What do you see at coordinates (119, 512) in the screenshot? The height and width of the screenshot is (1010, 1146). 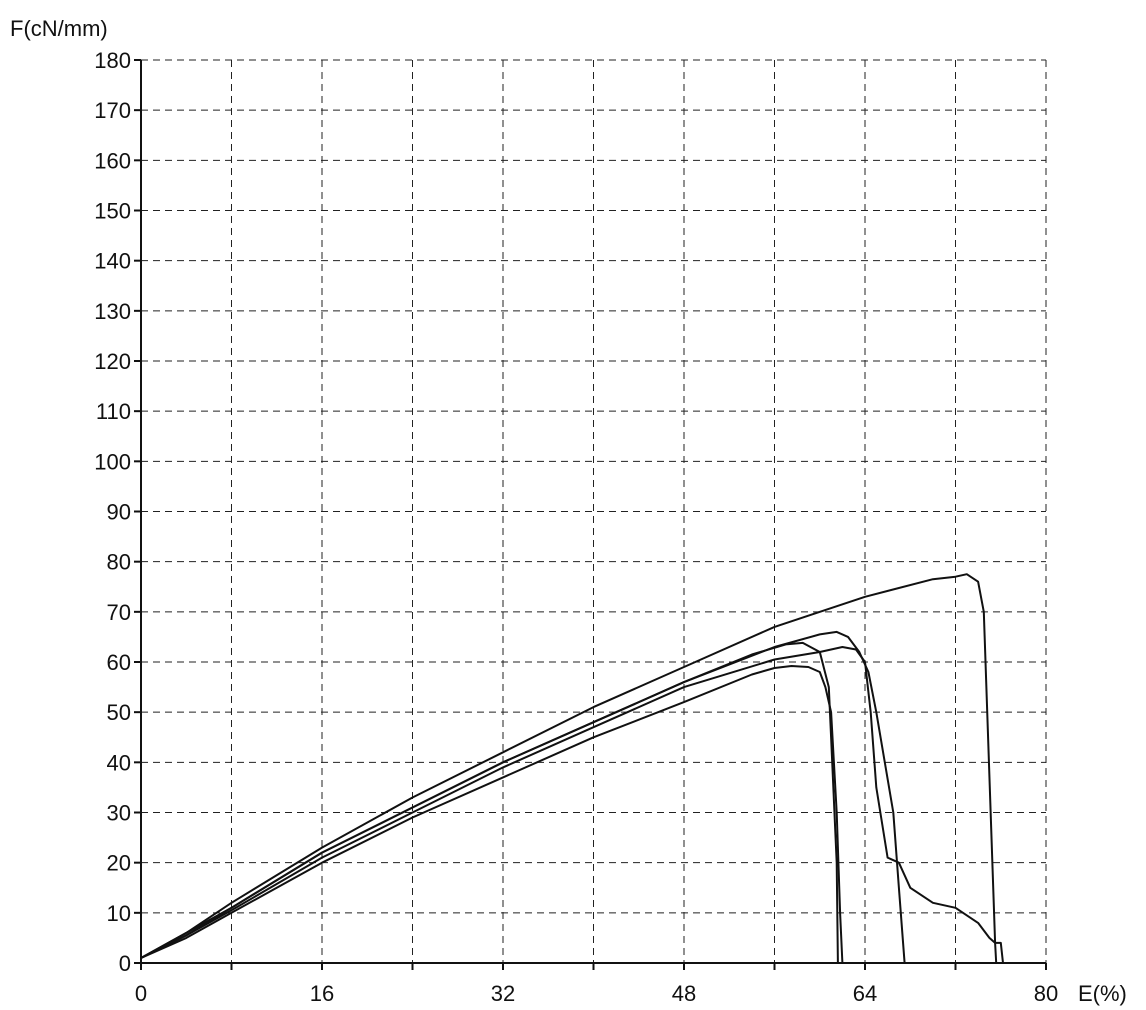 I see `y-tick-label: 90` at bounding box center [119, 512].